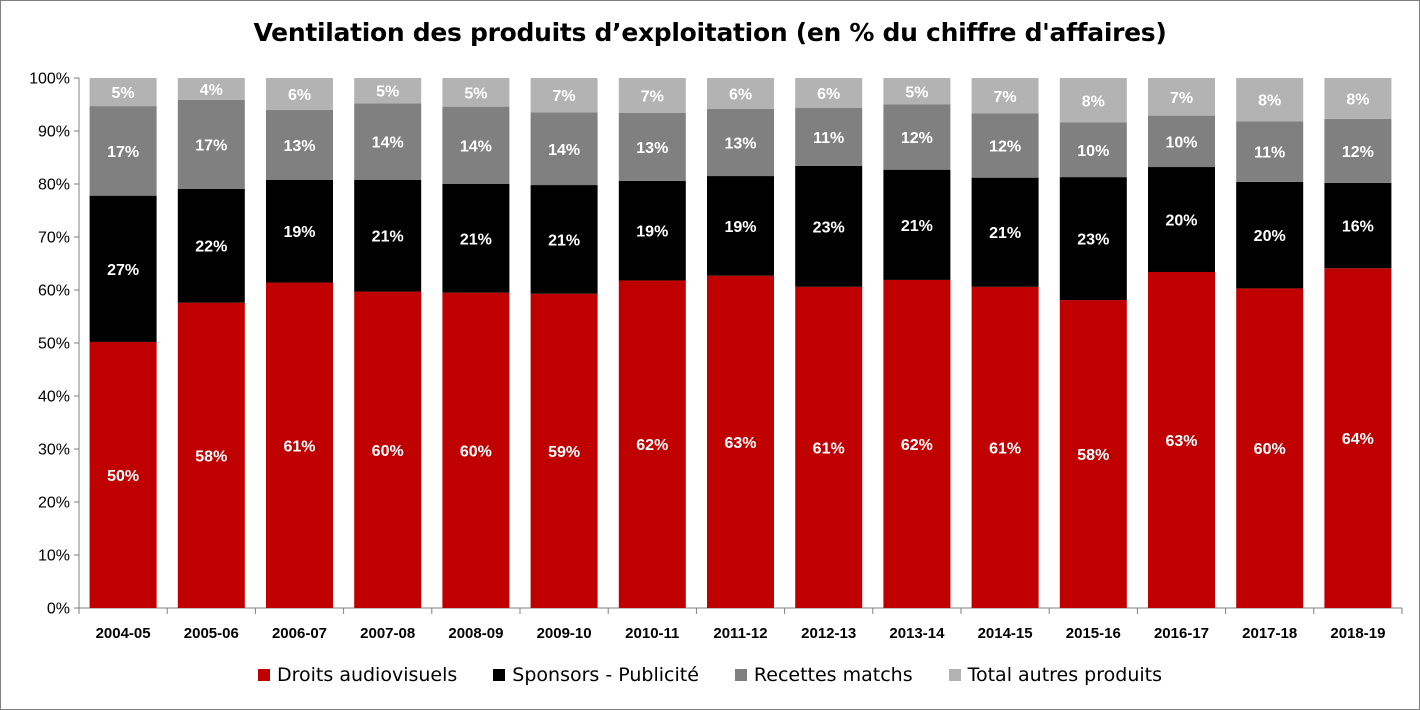 The height and width of the screenshot is (710, 1420). What do you see at coordinates (917, 633) in the screenshot?
I see `x-tick-label: 2013-14` at bounding box center [917, 633].